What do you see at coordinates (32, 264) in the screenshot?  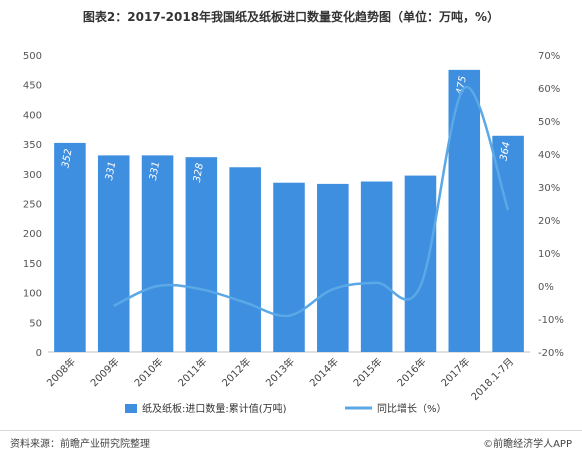 I see `y-left-tick-label: 150` at bounding box center [32, 264].